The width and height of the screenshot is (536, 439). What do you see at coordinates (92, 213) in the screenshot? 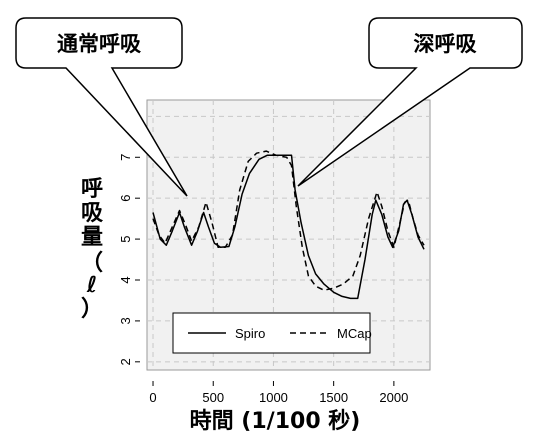
I see `y-axis-title-char: 吸` at bounding box center [92, 213].